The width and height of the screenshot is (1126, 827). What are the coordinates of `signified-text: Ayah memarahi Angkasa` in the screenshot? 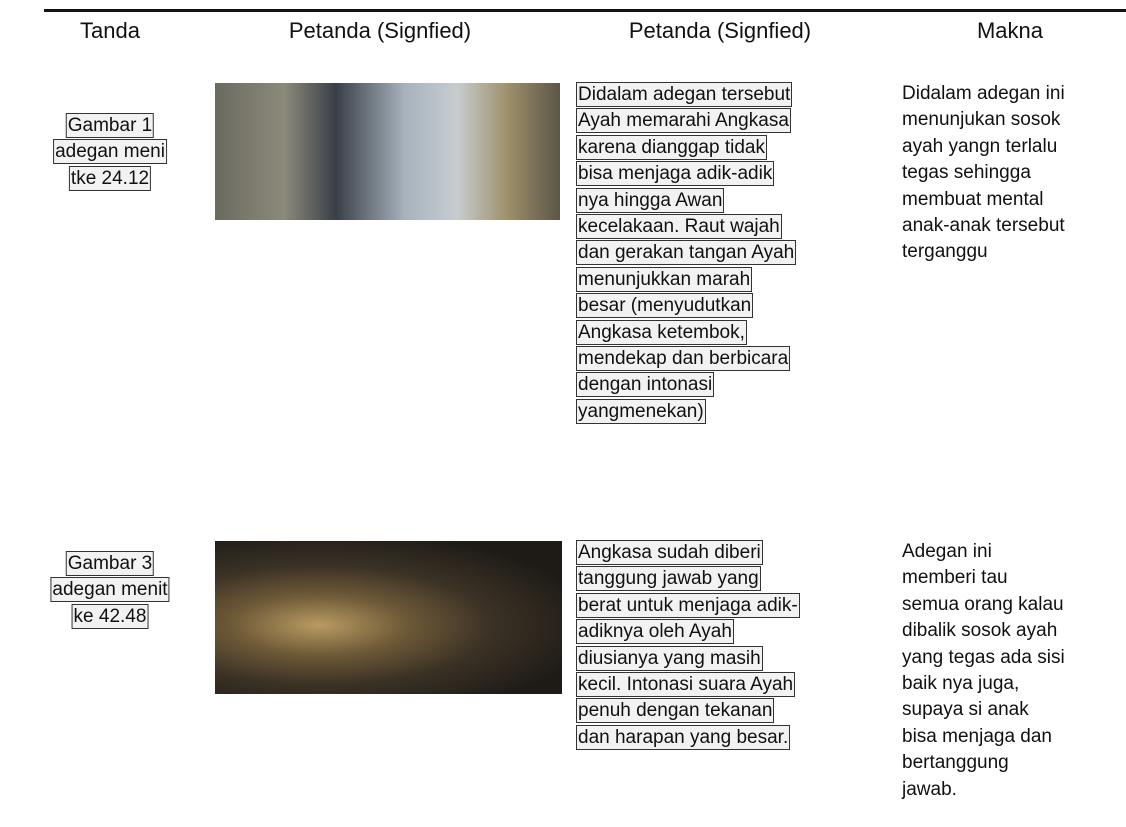 It's located at (683, 121).